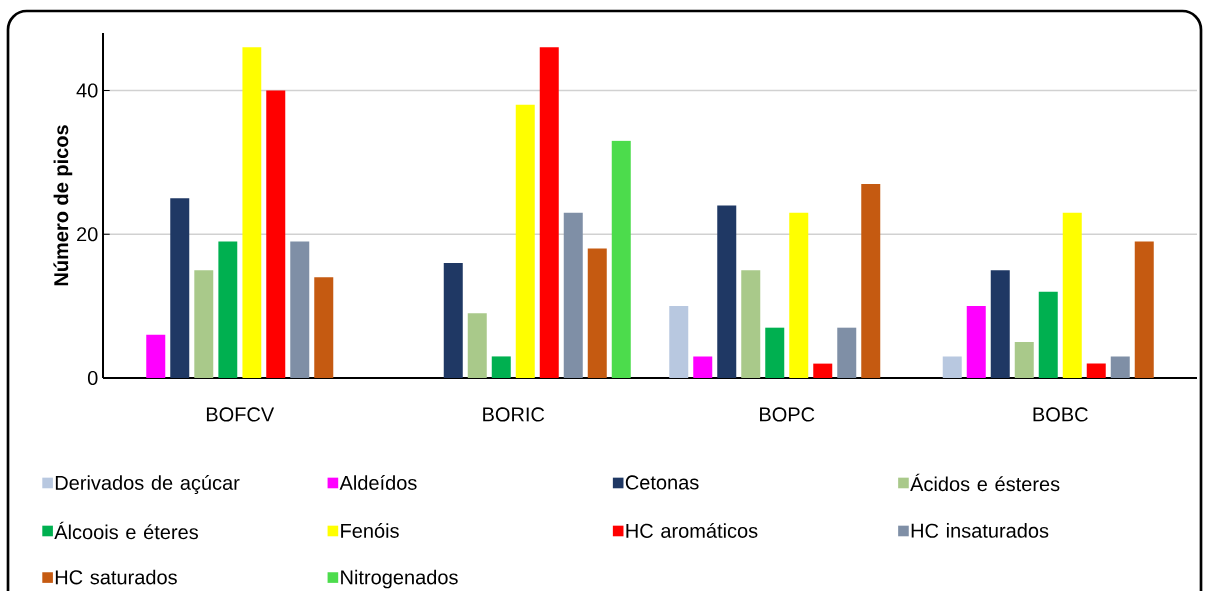  I want to click on y-tick-label: 0, so click(92, 378).